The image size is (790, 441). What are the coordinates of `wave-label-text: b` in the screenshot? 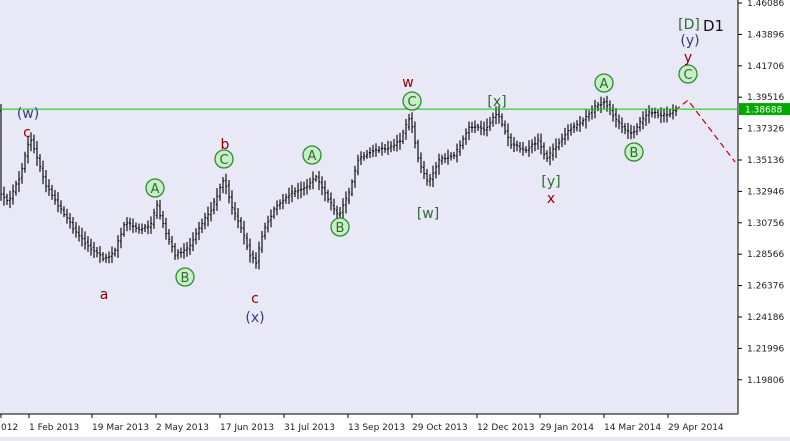 It's located at (225, 145).